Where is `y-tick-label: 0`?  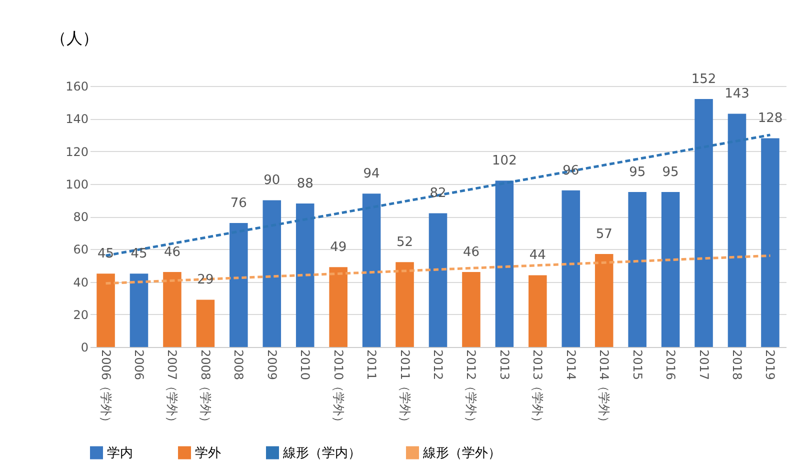 y-tick-label: 0 is located at coordinates (84, 347).